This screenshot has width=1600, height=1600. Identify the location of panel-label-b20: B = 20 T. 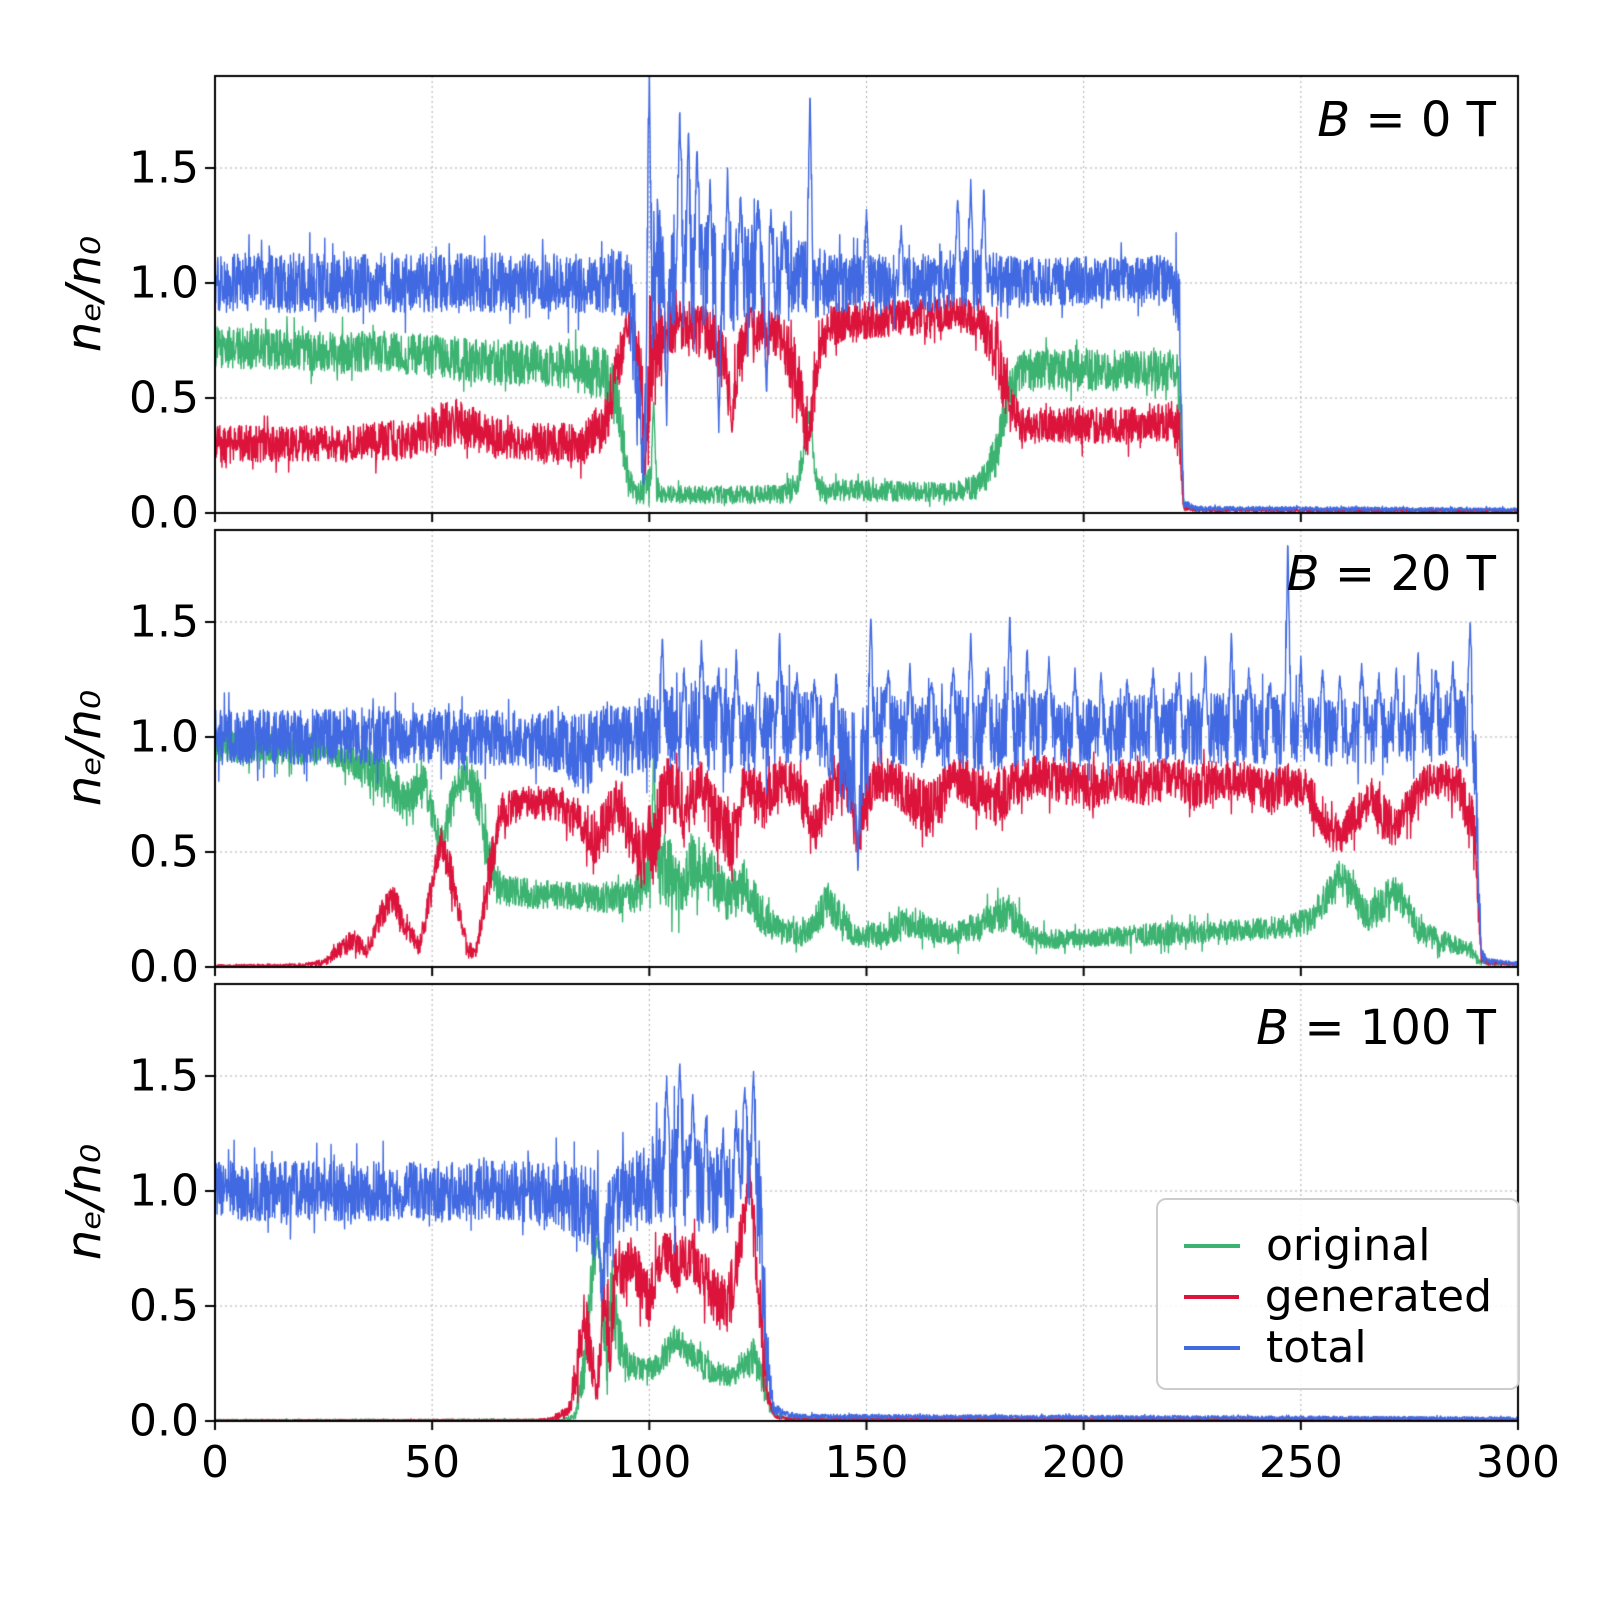
(1391, 574).